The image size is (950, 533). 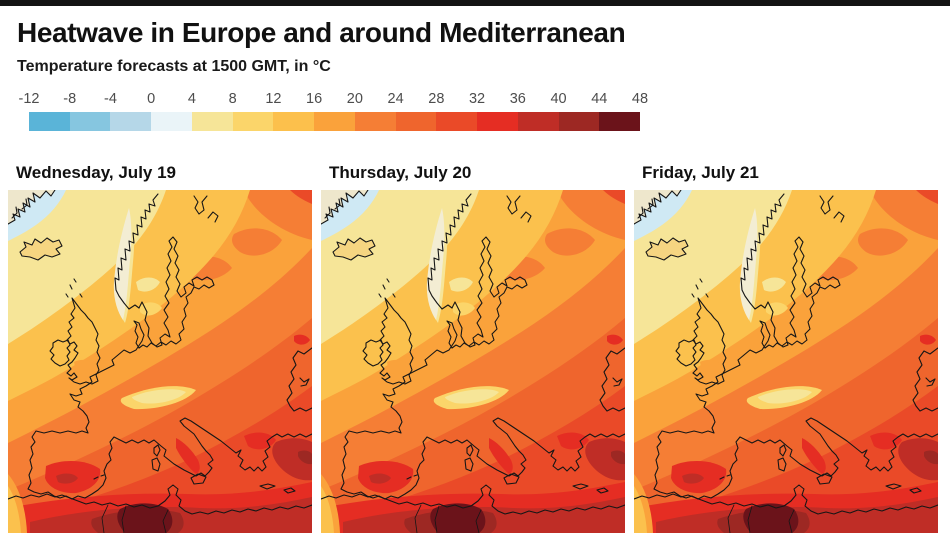 What do you see at coordinates (70, 99) in the screenshot?
I see `legend-tick-label: -8` at bounding box center [70, 99].